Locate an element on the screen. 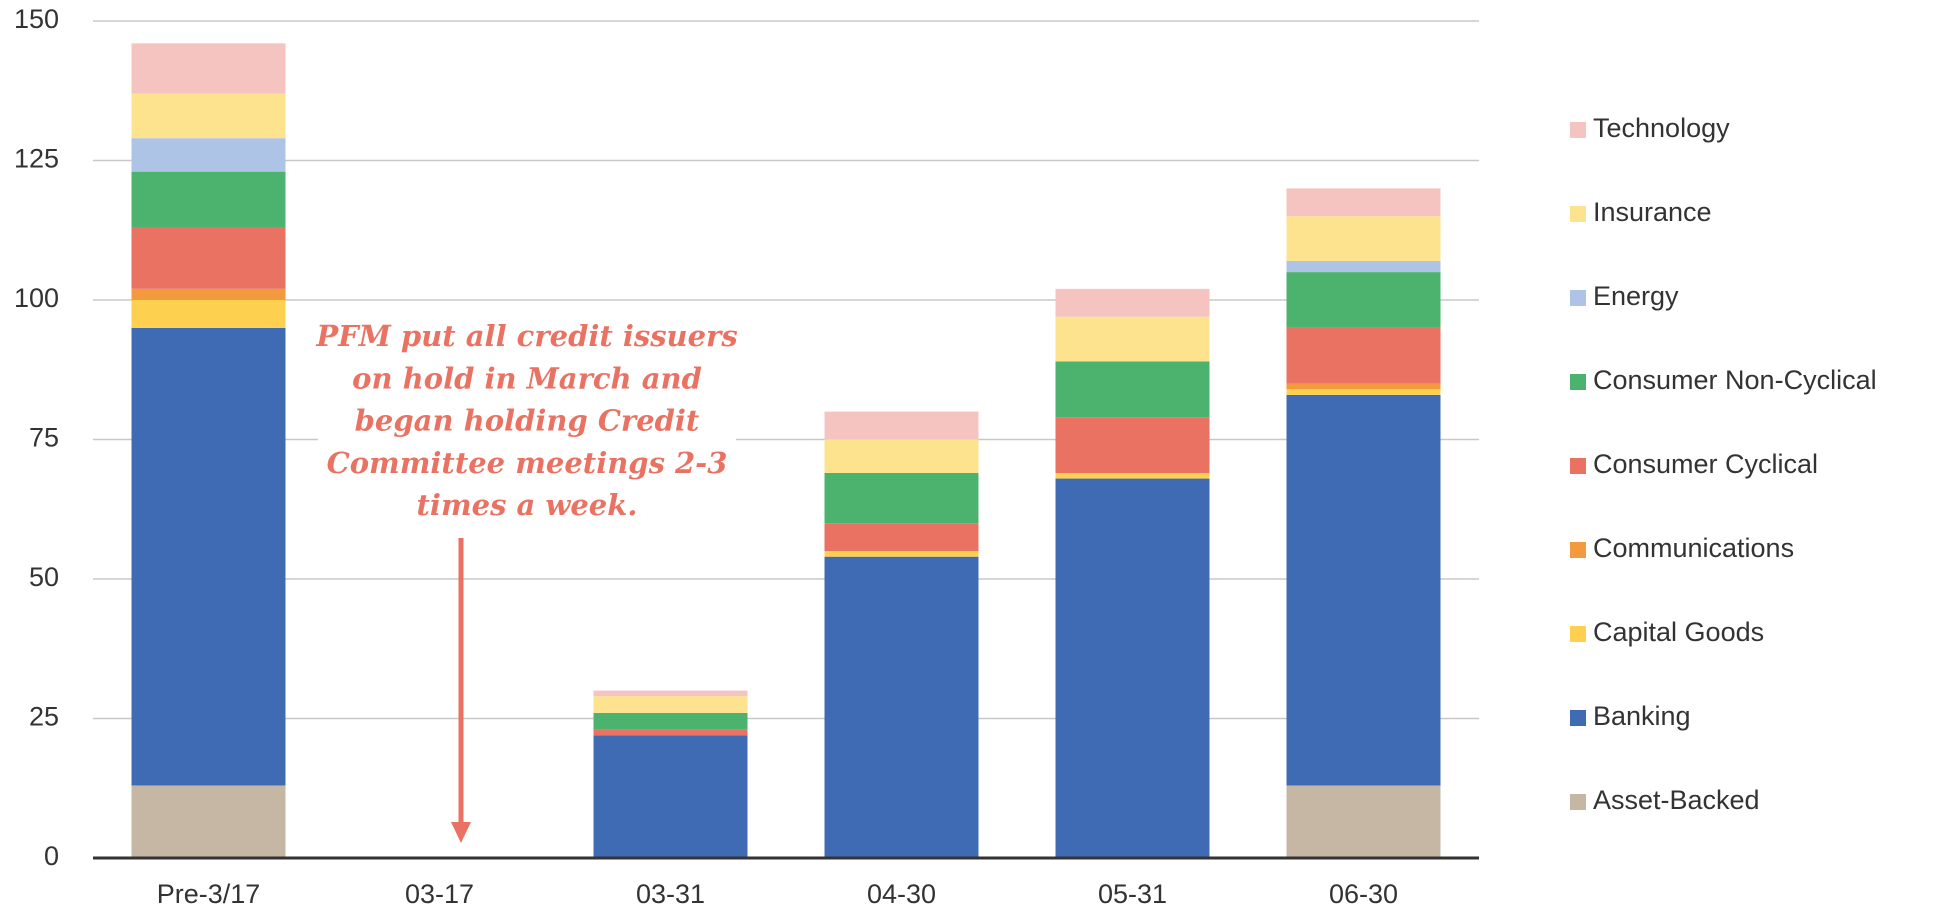  x-tick-label: 03-31 is located at coordinates (670, 894).